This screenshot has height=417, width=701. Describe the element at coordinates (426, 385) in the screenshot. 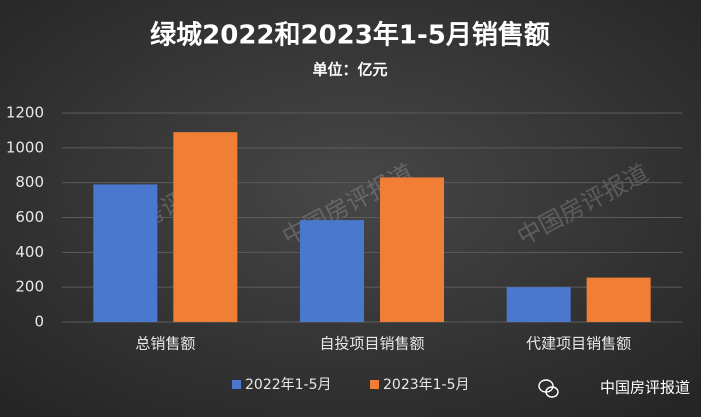

I see `legend-label: 2023年1-5月` at that location.